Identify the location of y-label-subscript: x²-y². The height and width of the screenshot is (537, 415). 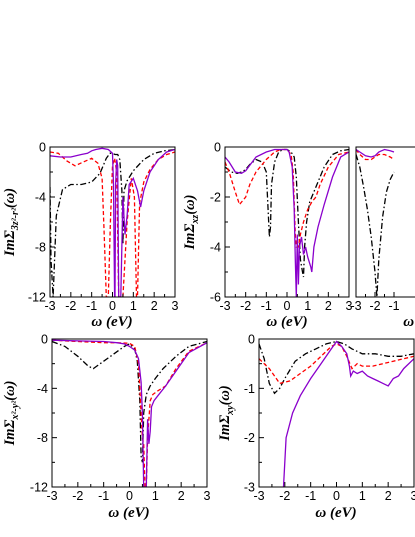
(15, 410).